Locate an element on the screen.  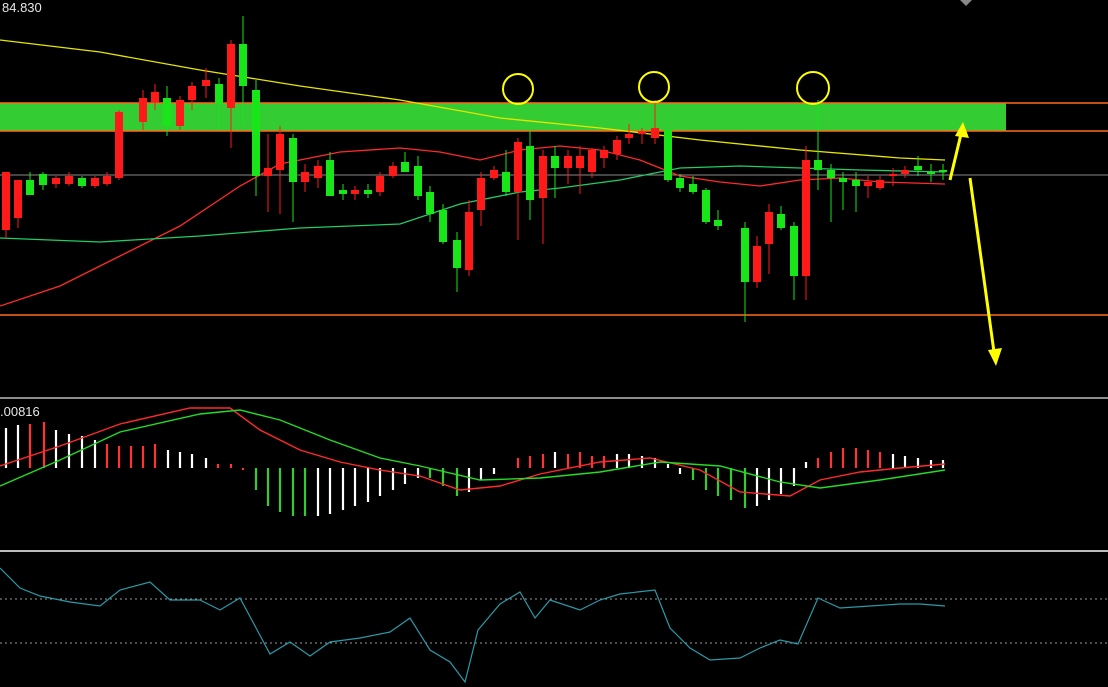
oscillator-line is located at coordinates (473, 625).